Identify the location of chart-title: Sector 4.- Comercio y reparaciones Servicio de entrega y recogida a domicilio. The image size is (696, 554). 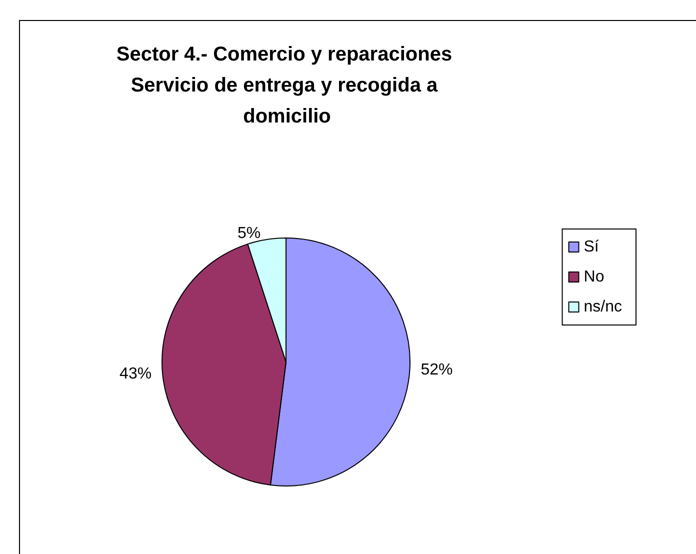
(287, 86).